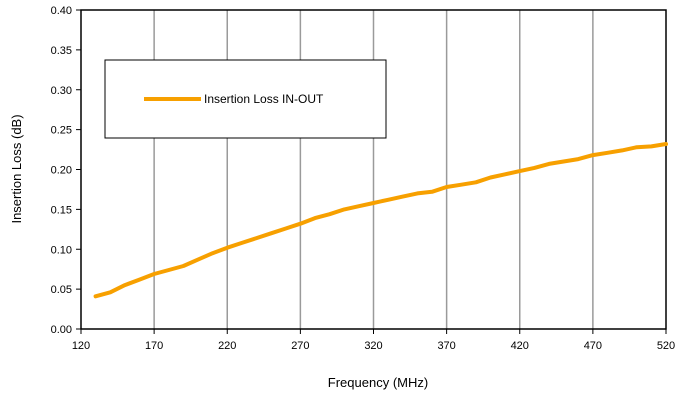 The image size is (678, 398). Describe the element at coordinates (227, 346) in the screenshot. I see `x-tick-label: 220` at that location.